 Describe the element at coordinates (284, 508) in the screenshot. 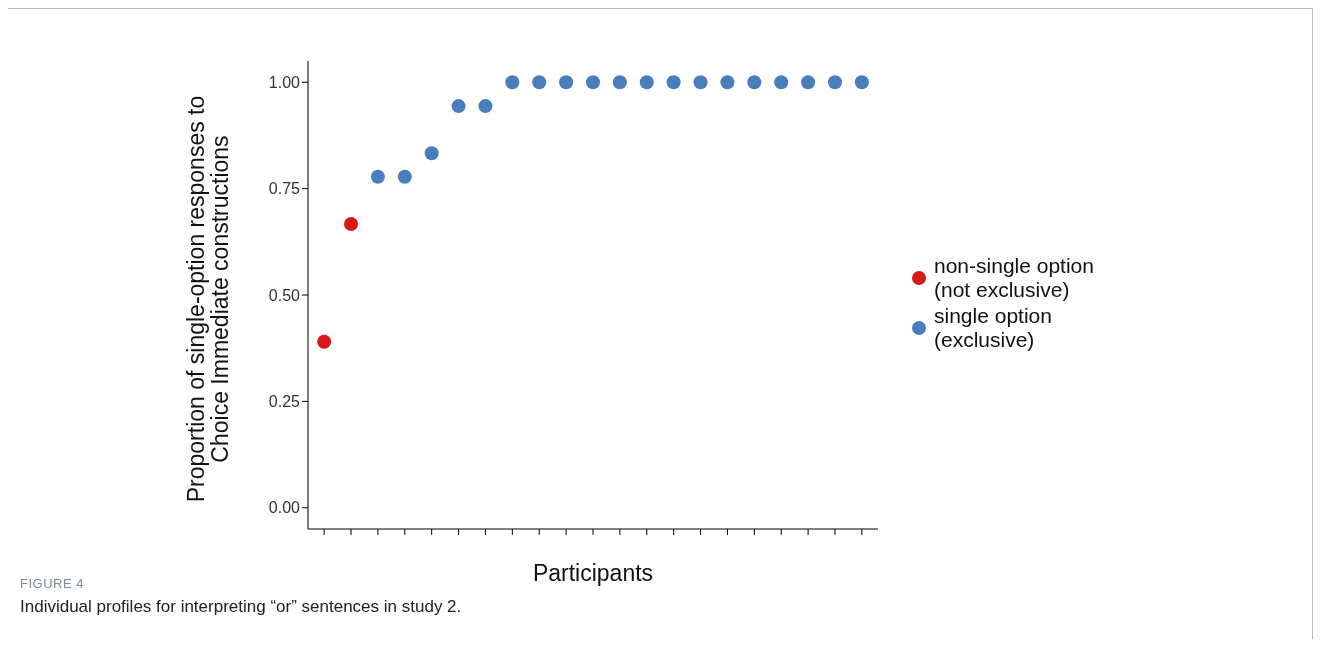

I see `y-tick-label: 0.00` at that location.